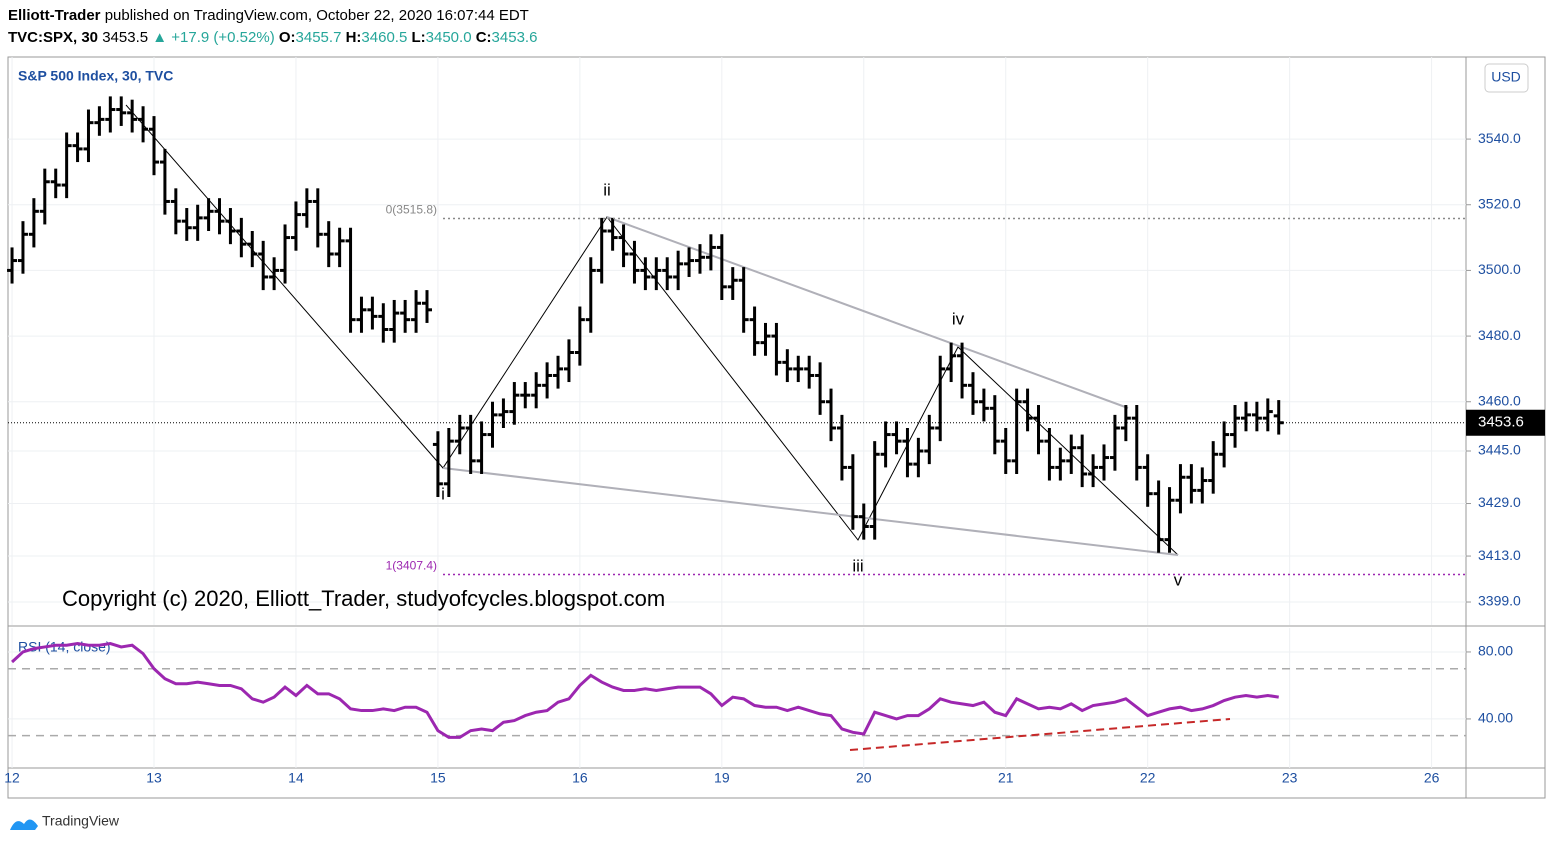  What do you see at coordinates (54, 15) in the screenshot?
I see `author: Elliott-Trader` at bounding box center [54, 15].